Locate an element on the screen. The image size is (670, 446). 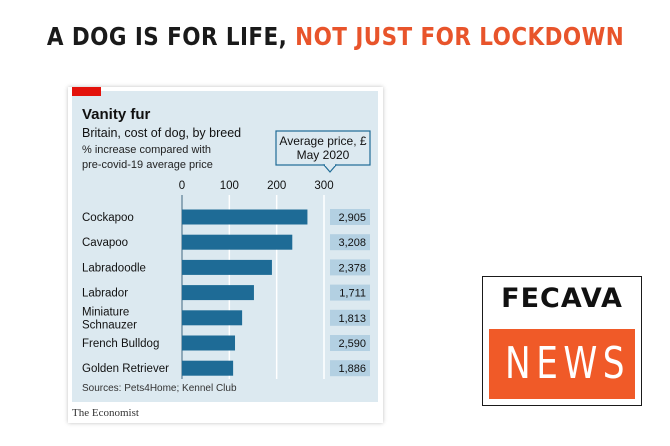
x-tick-label: 200 is located at coordinates (276, 186).